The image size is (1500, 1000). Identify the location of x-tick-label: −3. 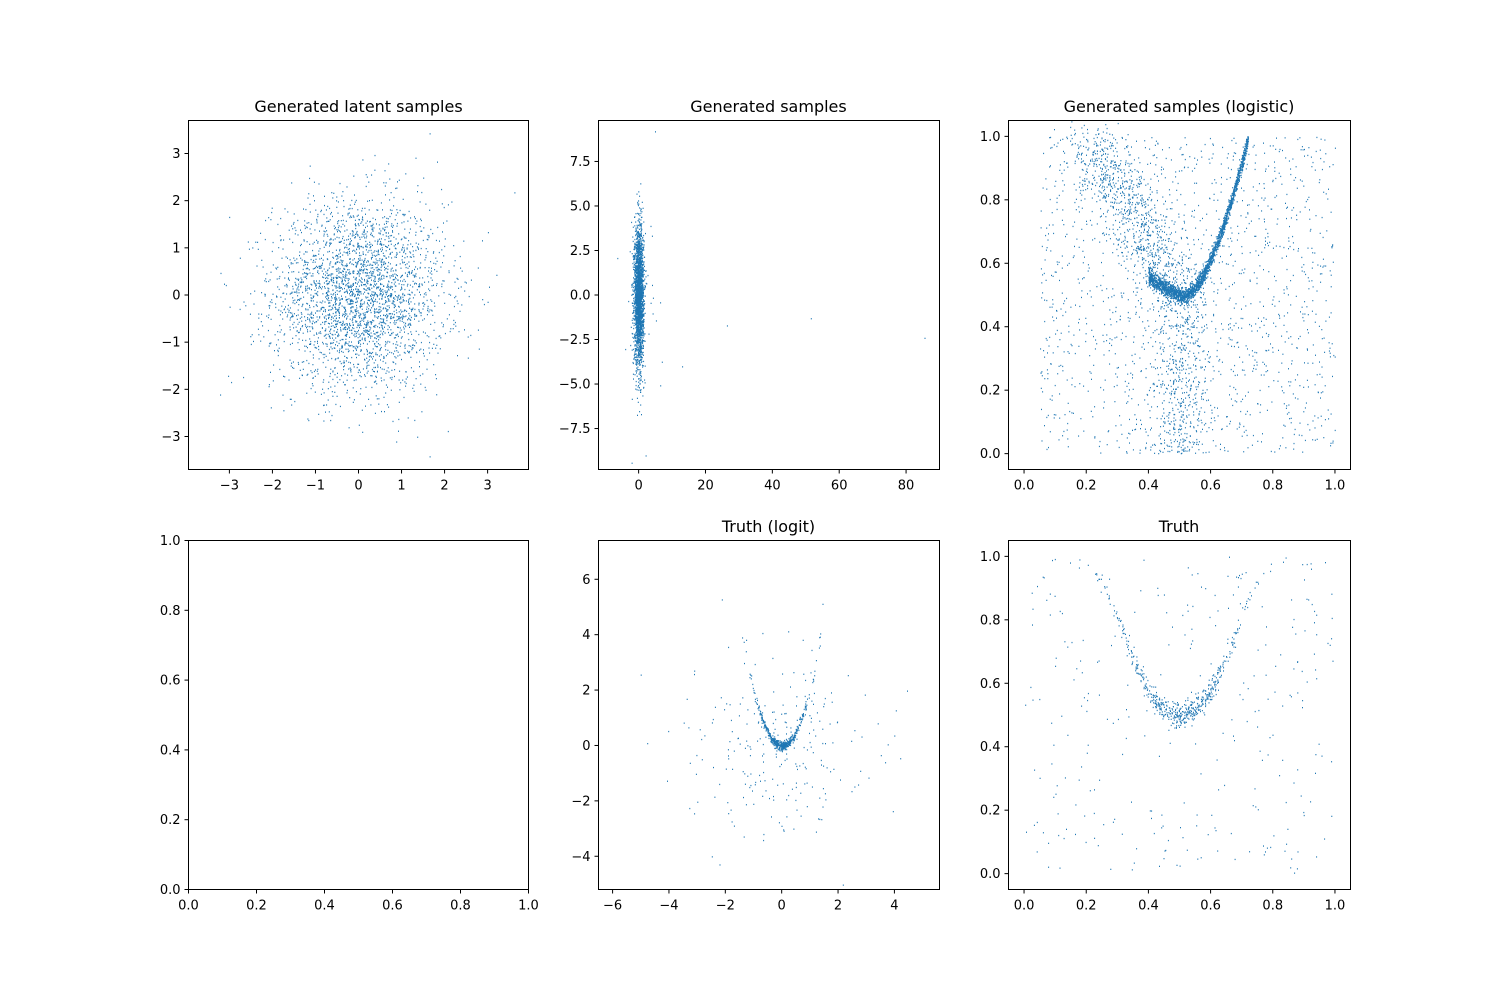
(229, 486).